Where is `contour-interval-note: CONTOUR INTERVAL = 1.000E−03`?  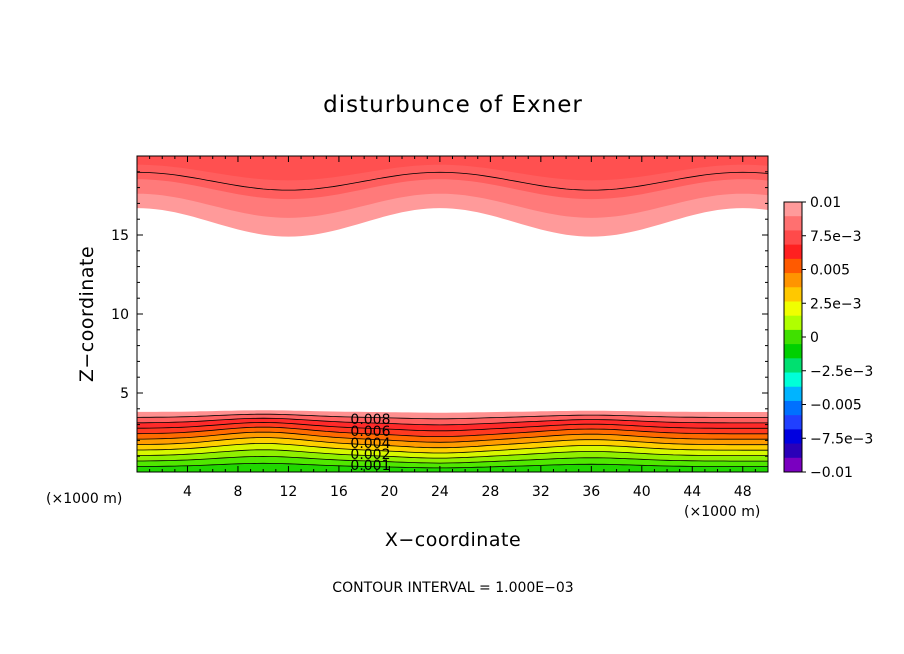
contour-interval-note: CONTOUR INTERVAL = 1.000E−03 is located at coordinates (452, 588).